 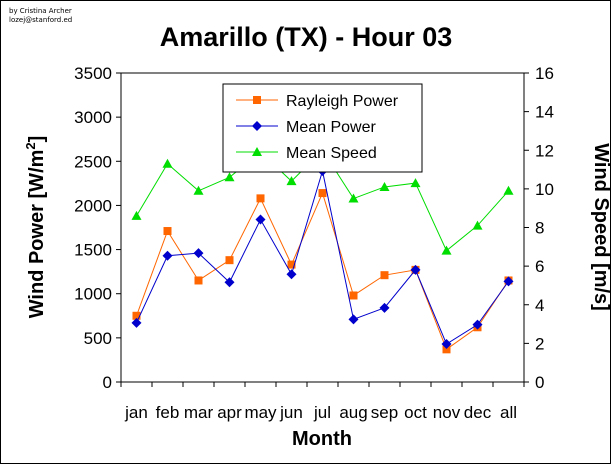 I want to click on y-left-tick-label: 1000, so click(x=93, y=294).